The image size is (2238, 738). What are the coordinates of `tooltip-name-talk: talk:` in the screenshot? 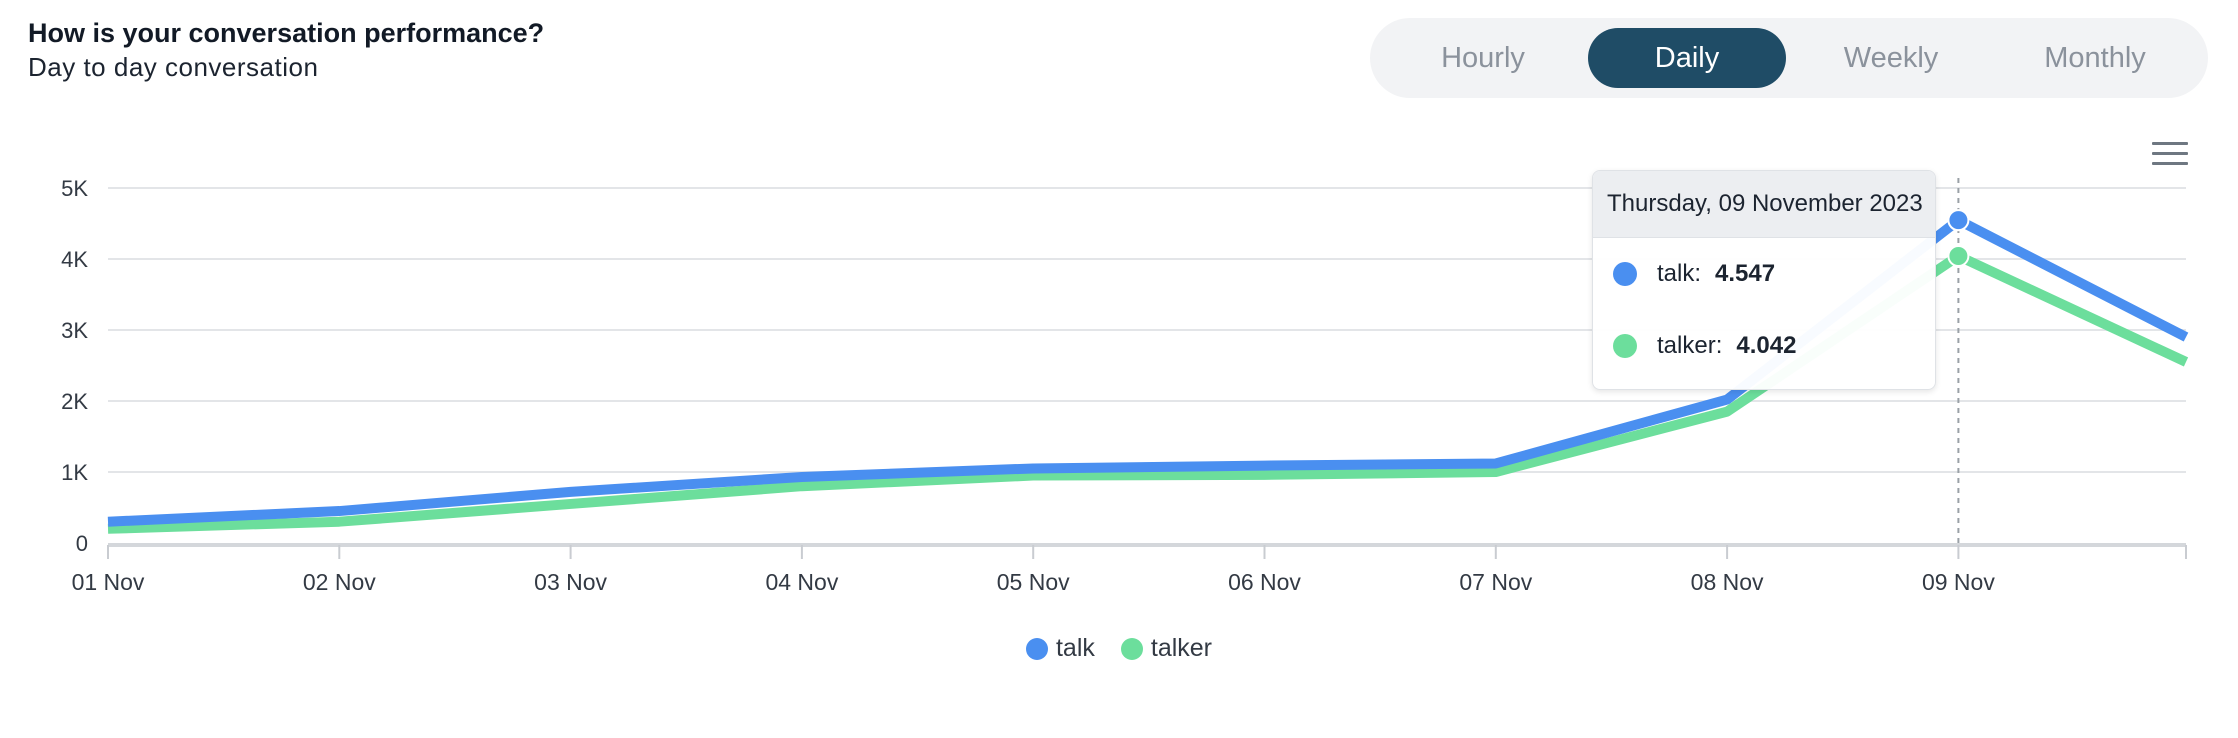 It's located at (1679, 273).